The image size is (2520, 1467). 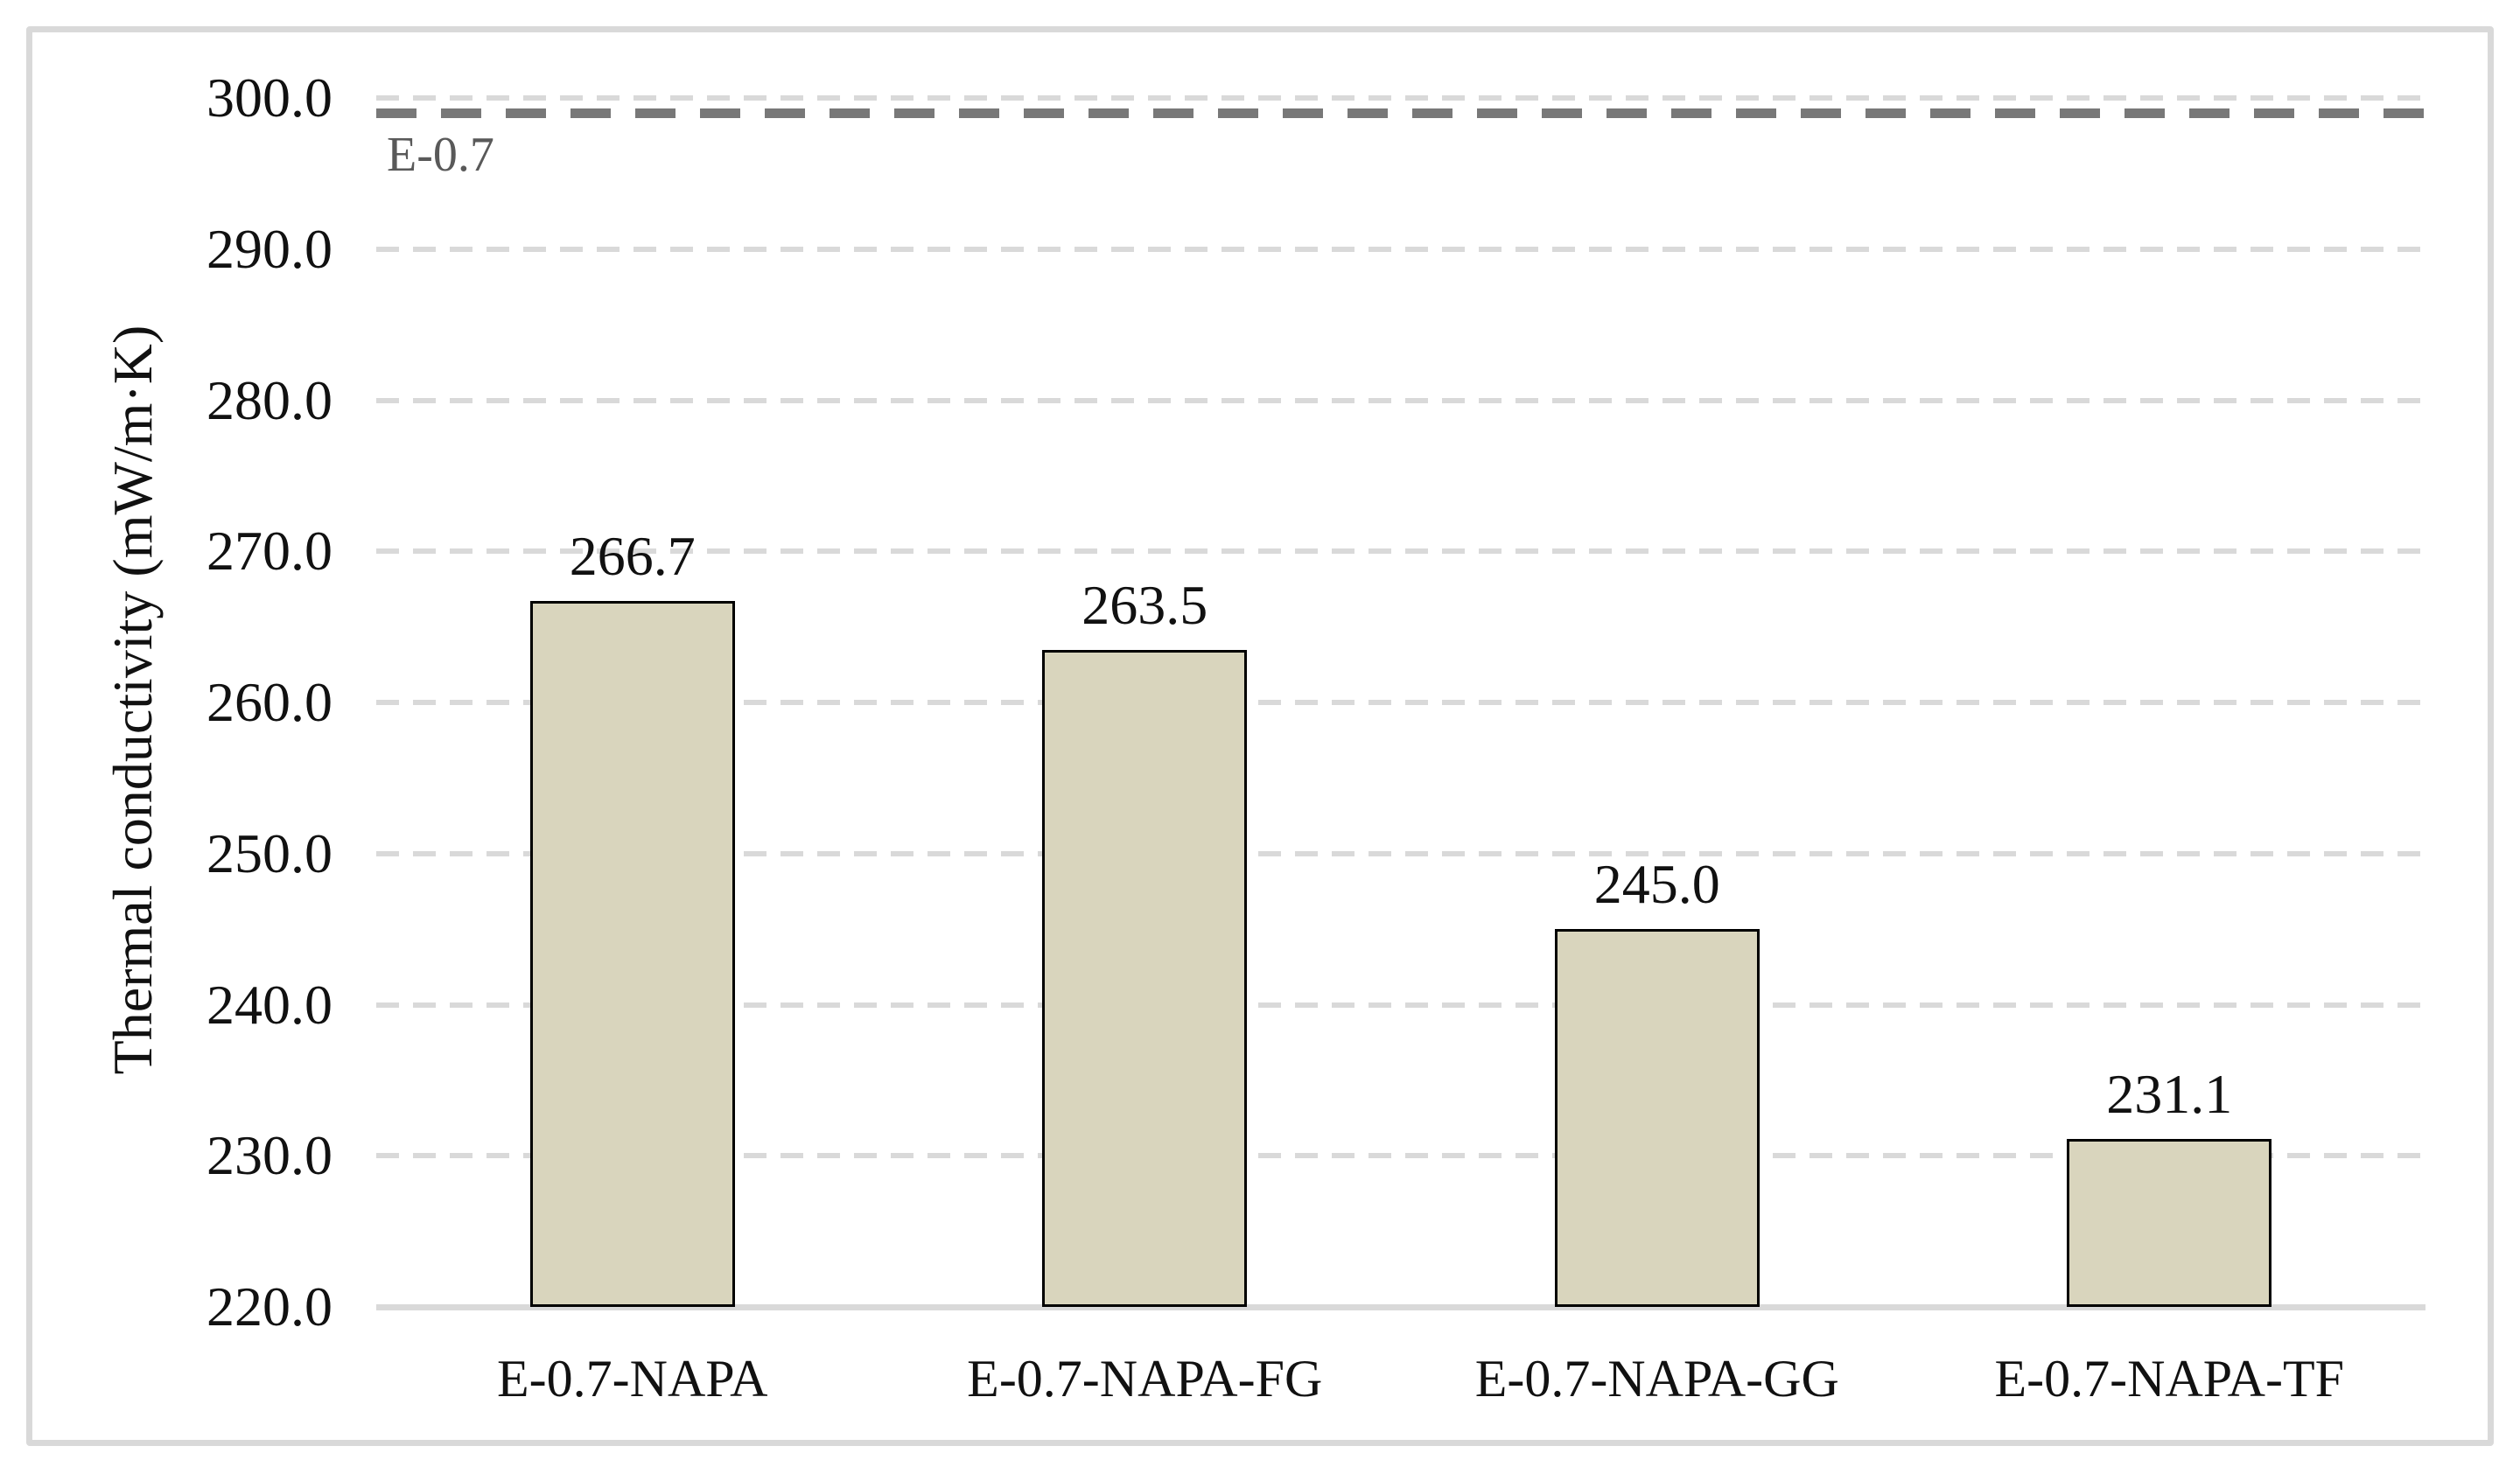 I want to click on y-tick-label: 220.0, so click(x=269, y=1306).